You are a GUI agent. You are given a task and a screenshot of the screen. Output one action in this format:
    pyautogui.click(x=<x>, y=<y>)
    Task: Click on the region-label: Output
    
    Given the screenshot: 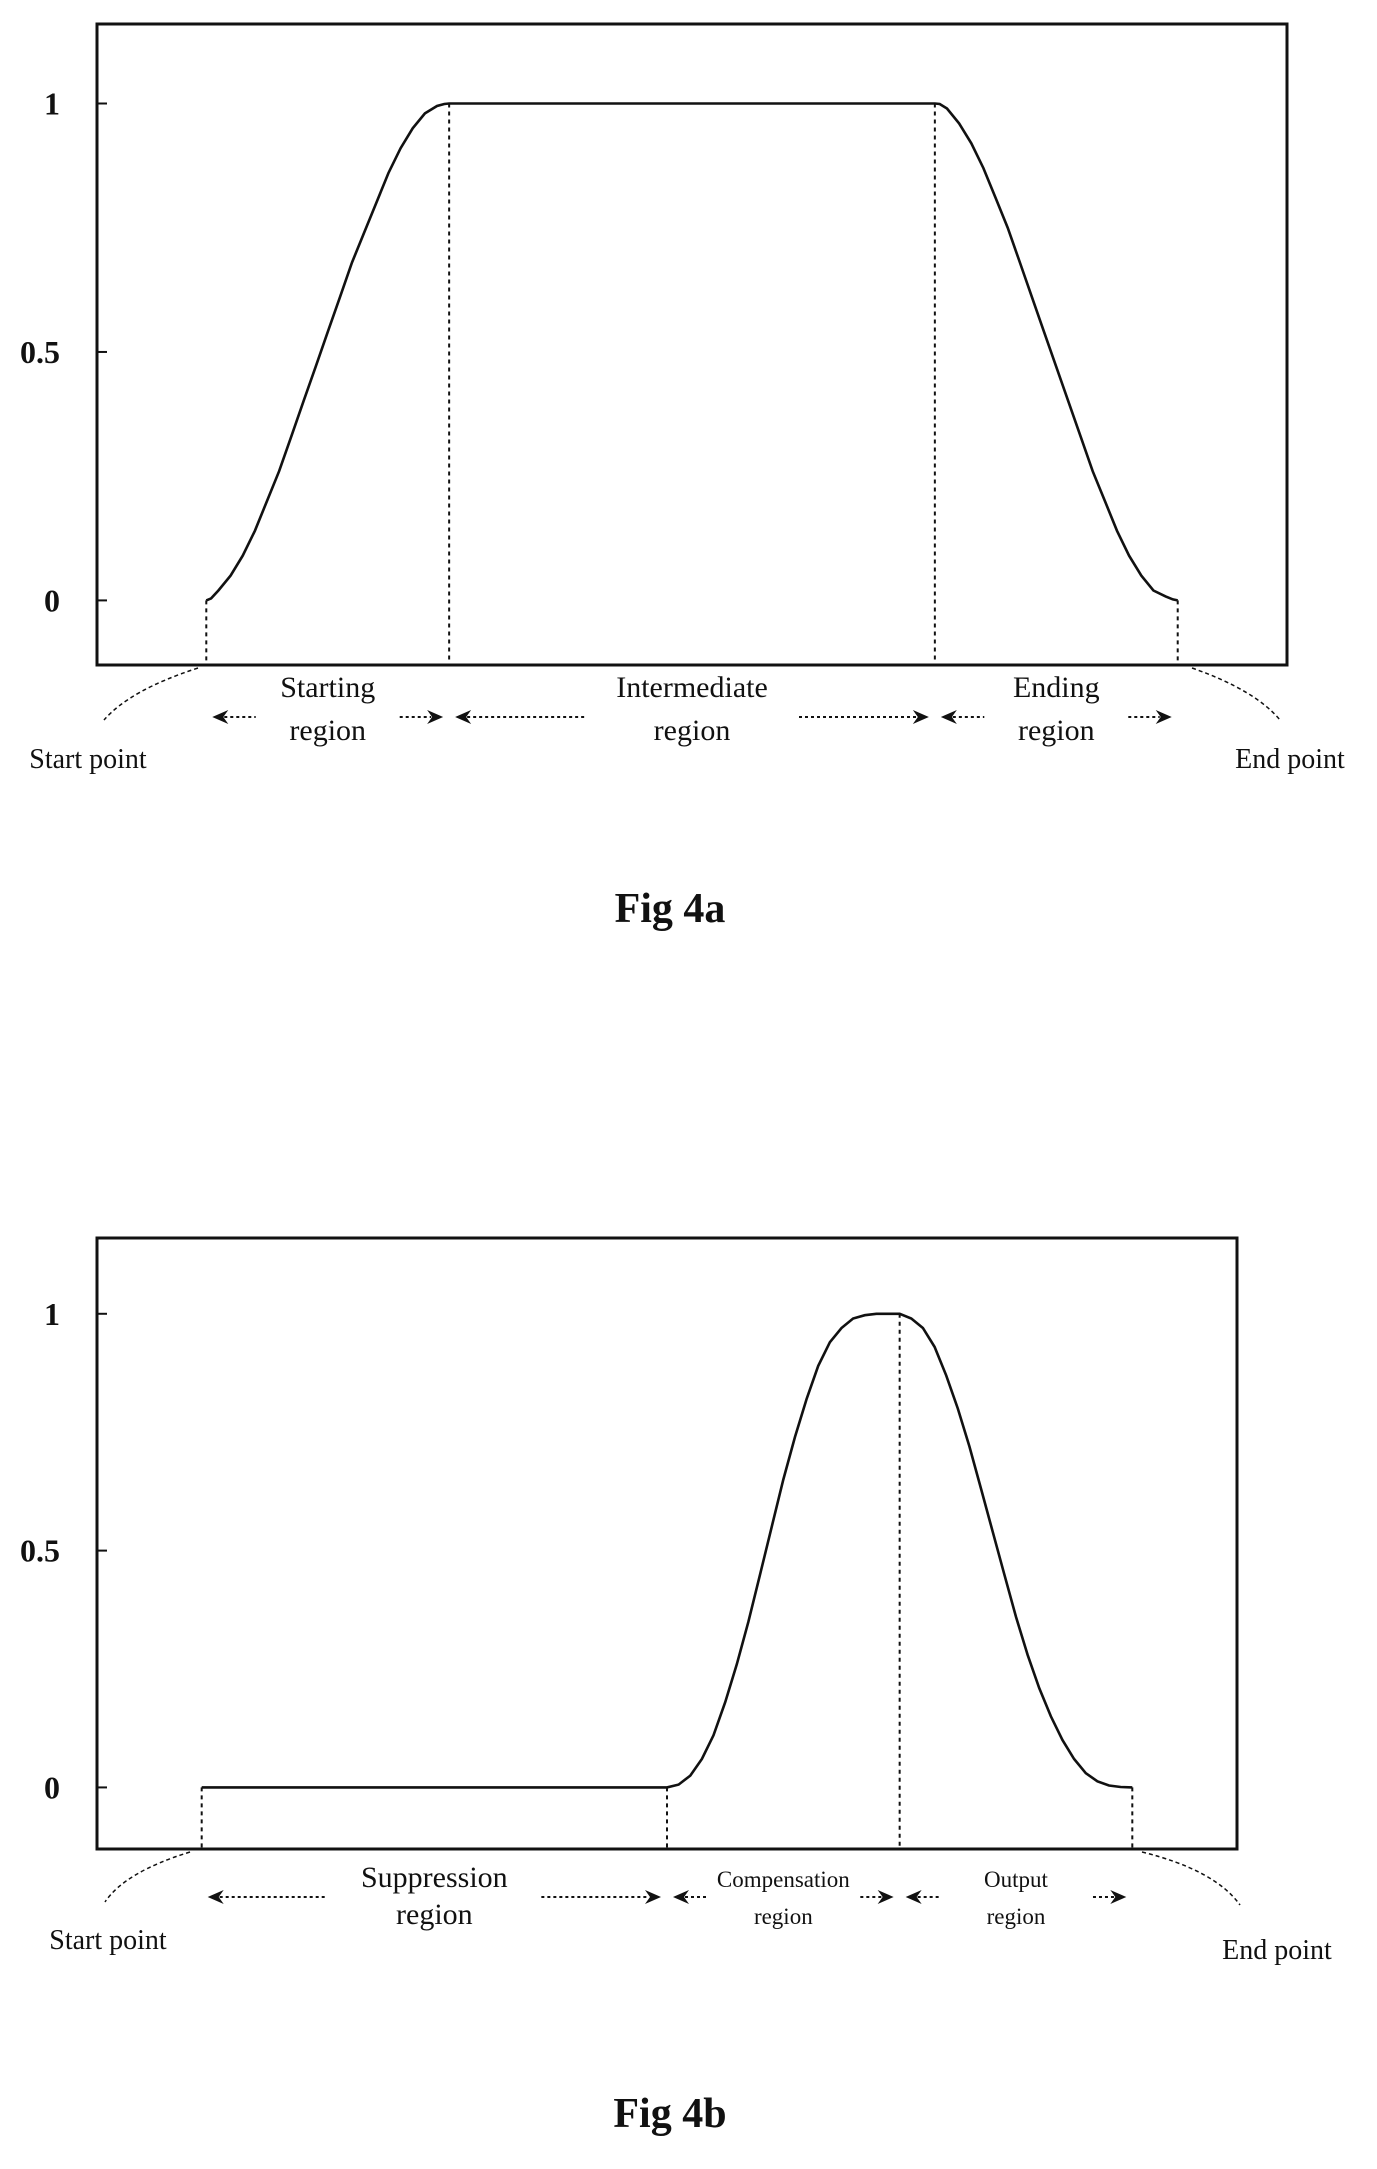 What is the action you would take?
    pyautogui.click(x=1016, y=1879)
    